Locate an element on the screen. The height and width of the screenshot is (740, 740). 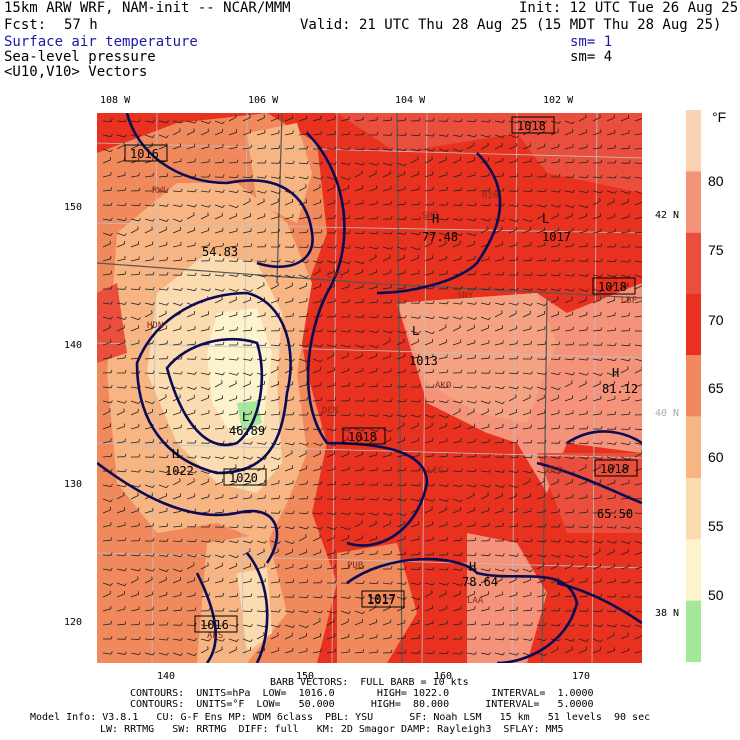
isobar-label-1018-kansas: 1018 is located at coordinates (614, 469).